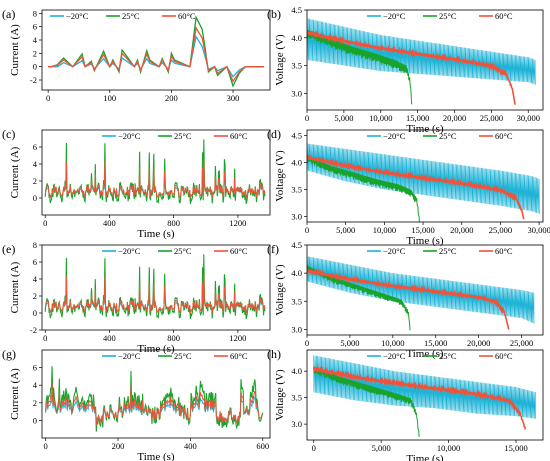 The height and width of the screenshot is (461, 550). Describe the element at coordinates (274, 134) in the screenshot. I see `panel-label: (d)` at that location.